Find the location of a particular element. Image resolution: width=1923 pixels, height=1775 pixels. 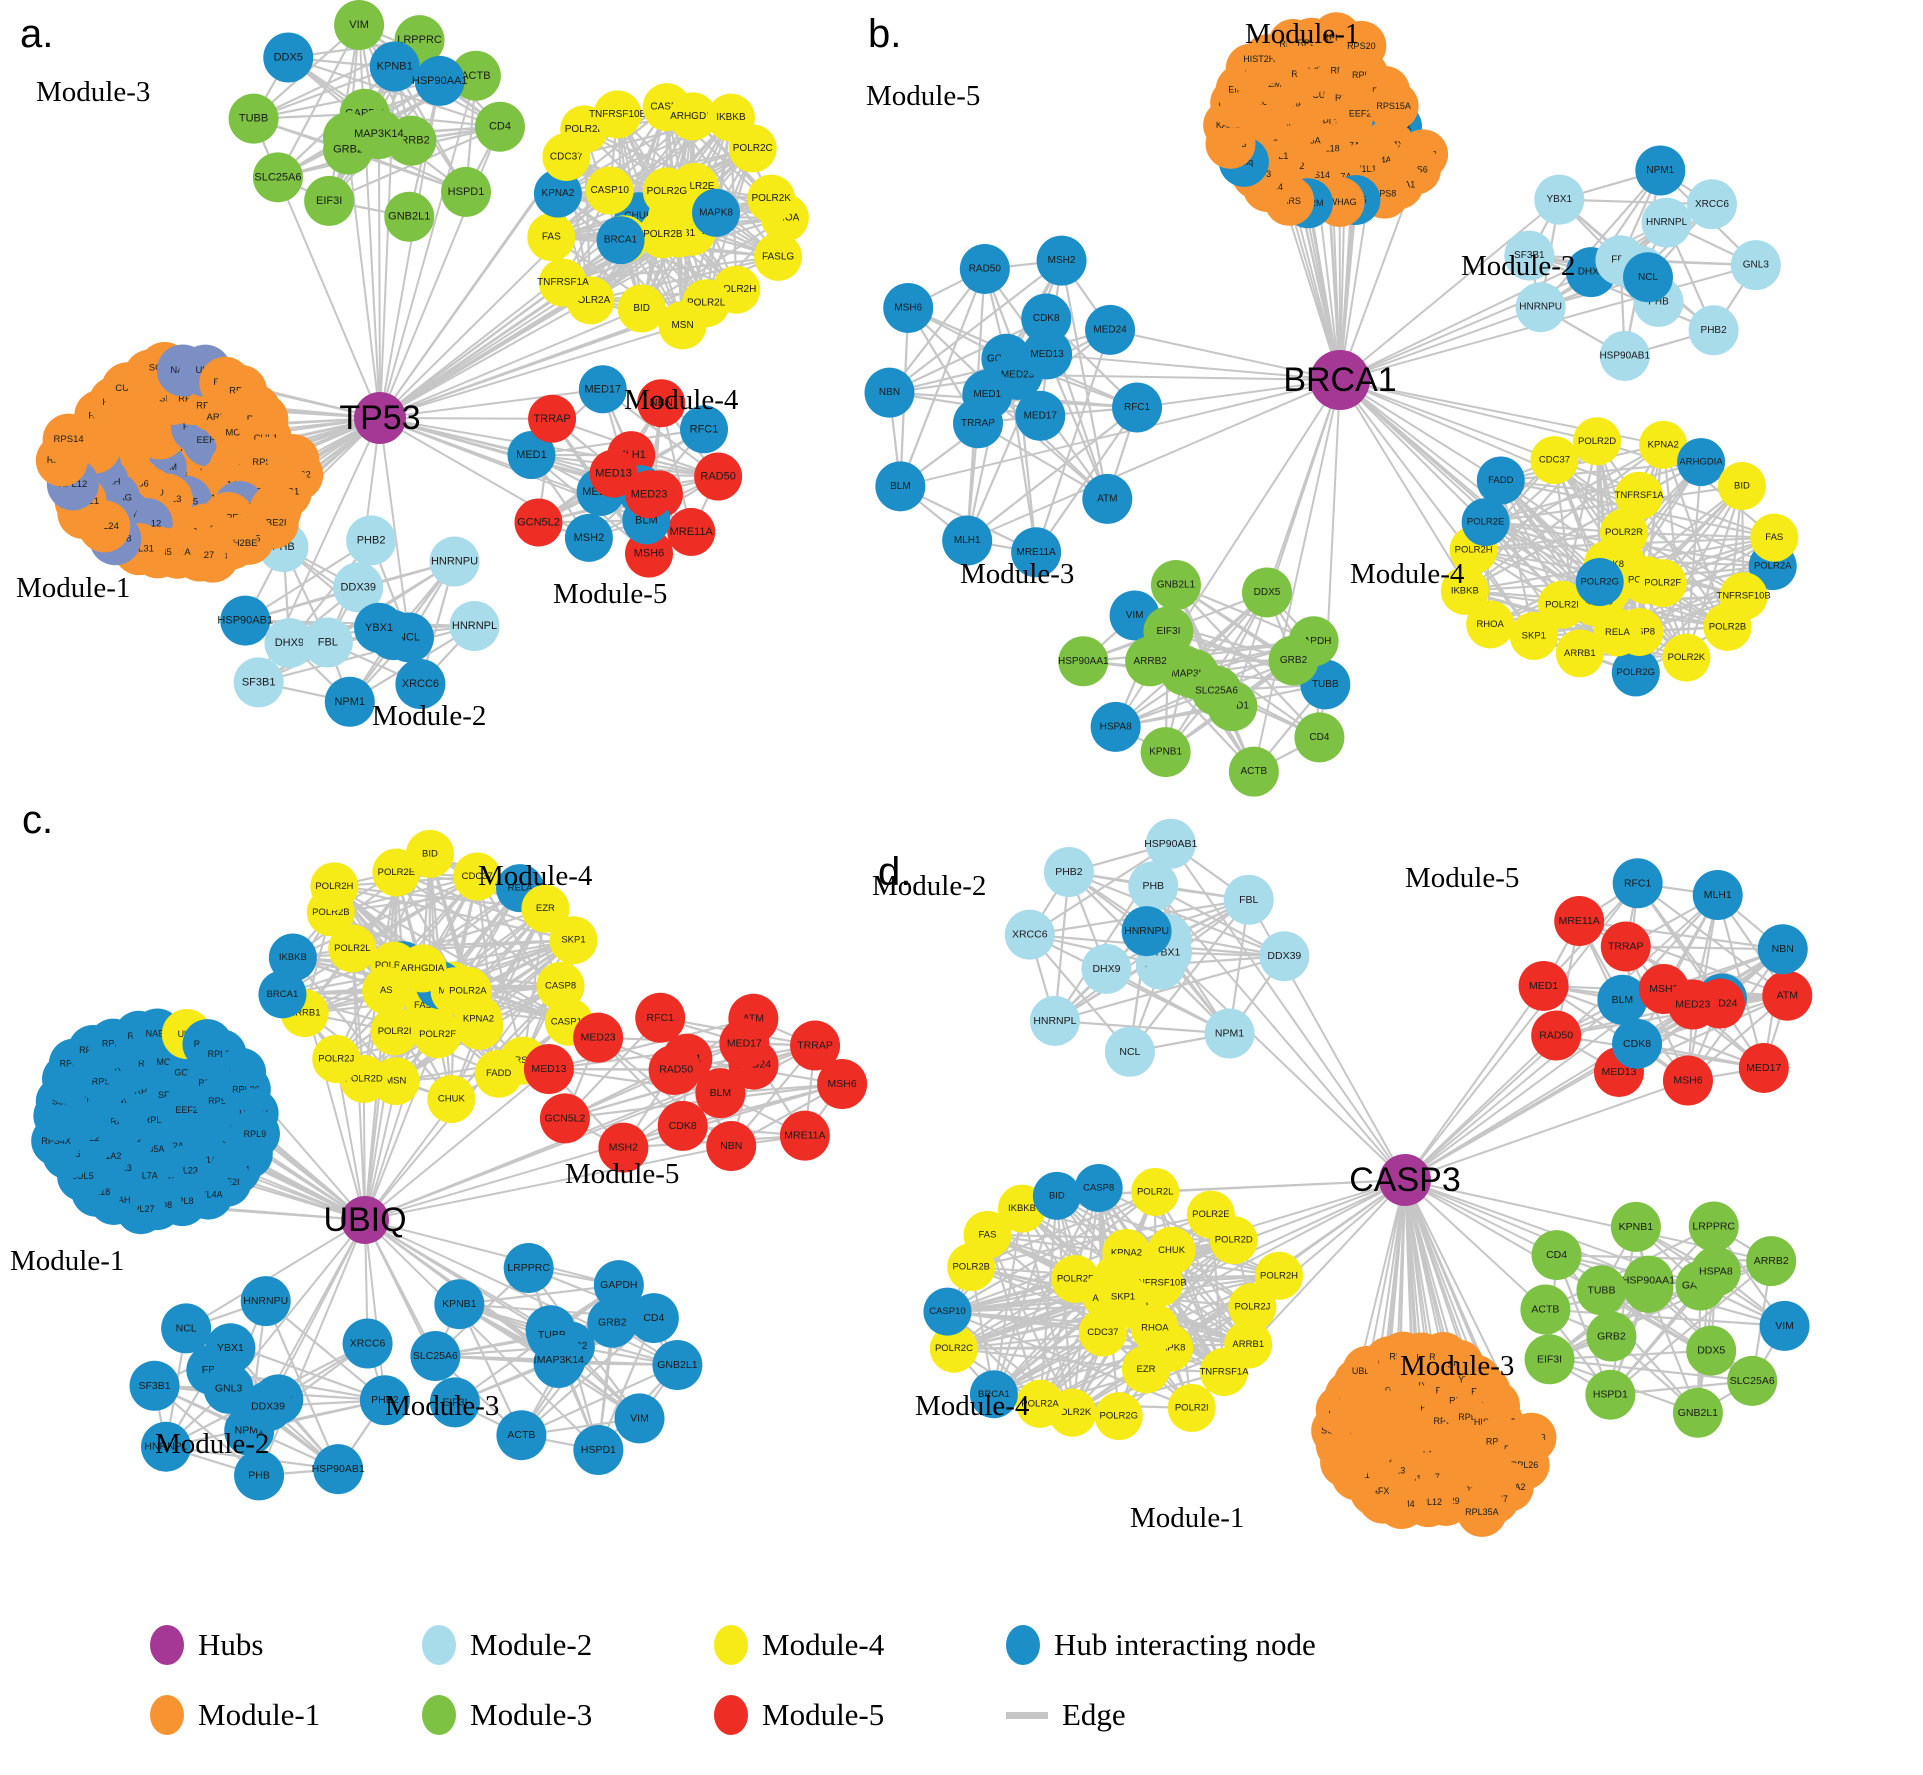

network-node: CASP8 is located at coordinates (1098, 1188).